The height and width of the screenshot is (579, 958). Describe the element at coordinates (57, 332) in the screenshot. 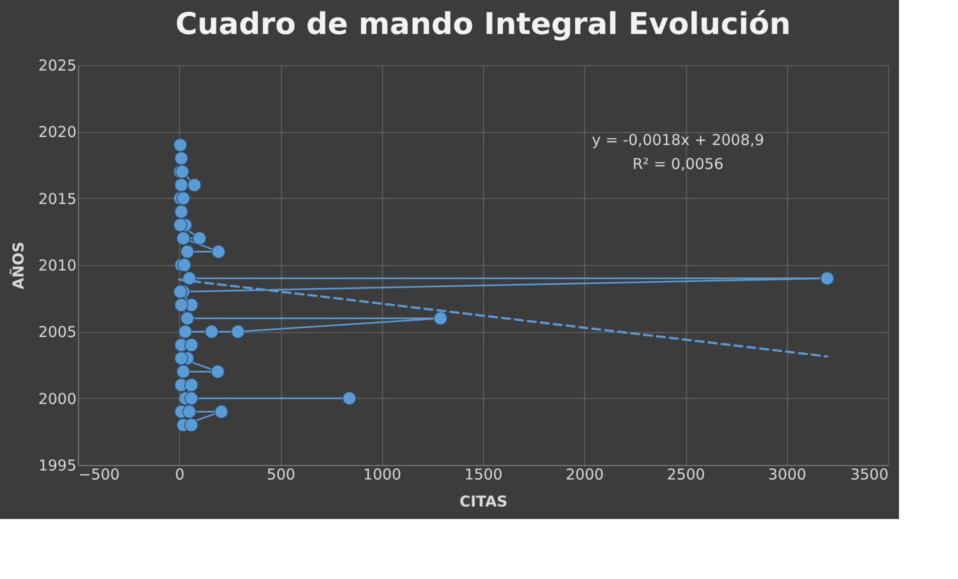

I see `y-tick-label: 2005` at that location.